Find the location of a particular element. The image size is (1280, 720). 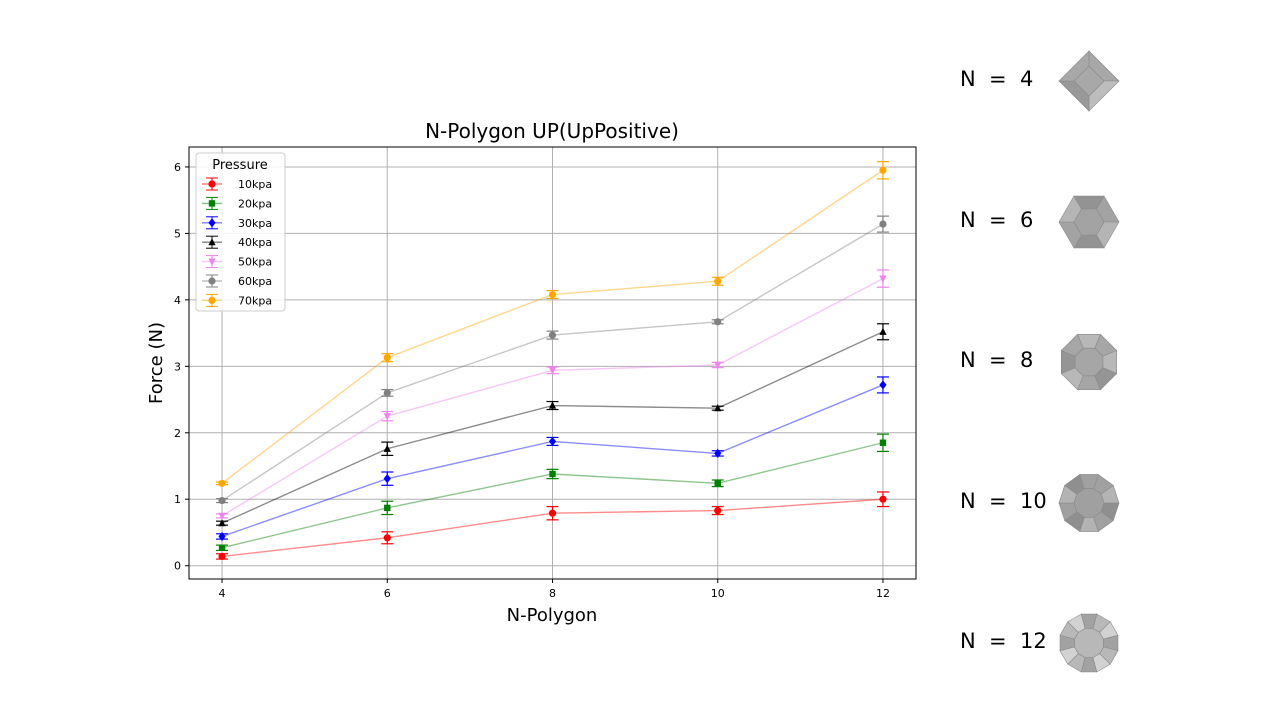

legend-item-50kpa: 50kpa is located at coordinates (237, 262).